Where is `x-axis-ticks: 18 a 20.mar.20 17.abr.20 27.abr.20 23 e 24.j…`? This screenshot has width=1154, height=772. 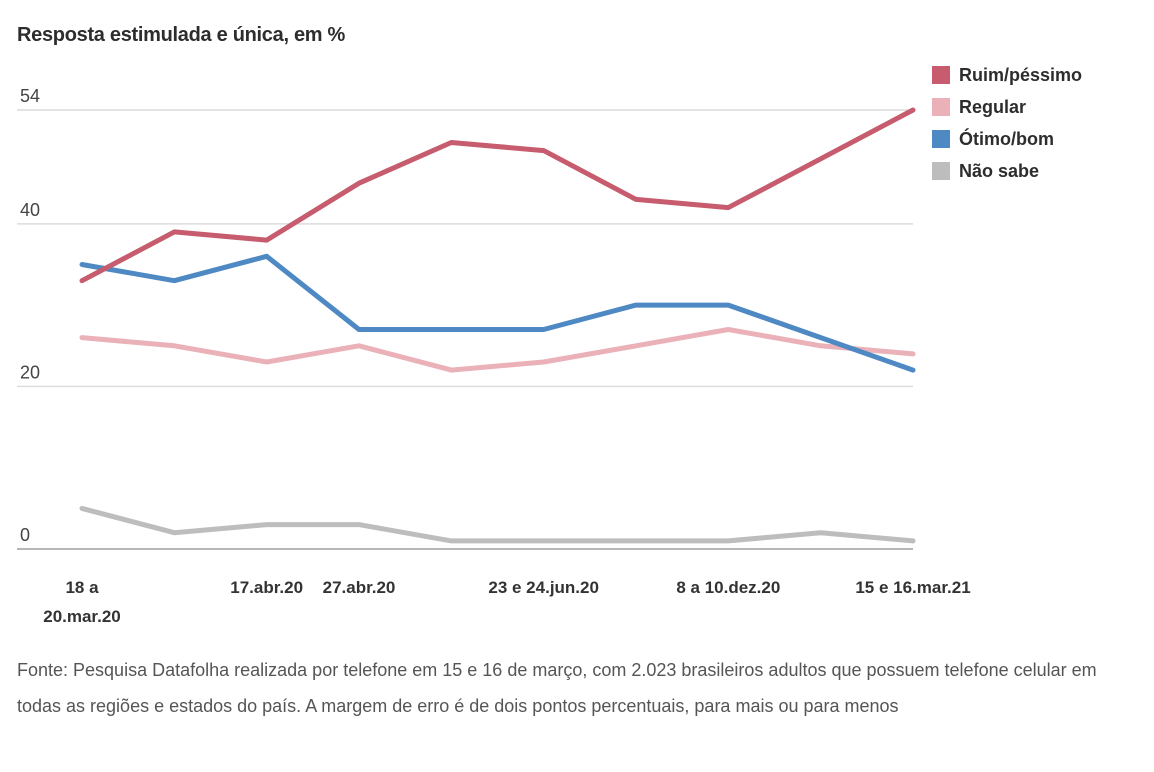
x-axis-ticks: 18 a 20.mar.20 17.abr.20 27.abr.20 23 e 24.j… is located at coordinates (506, 602).